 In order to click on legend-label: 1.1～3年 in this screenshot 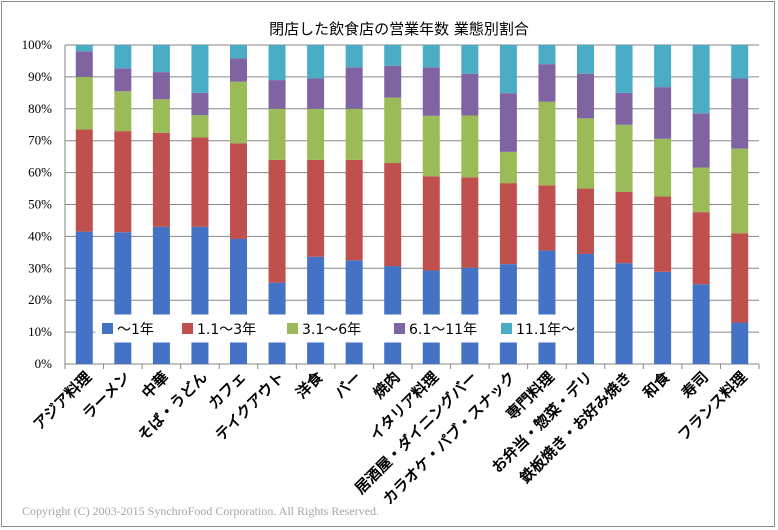, I will do `click(226, 330)`.